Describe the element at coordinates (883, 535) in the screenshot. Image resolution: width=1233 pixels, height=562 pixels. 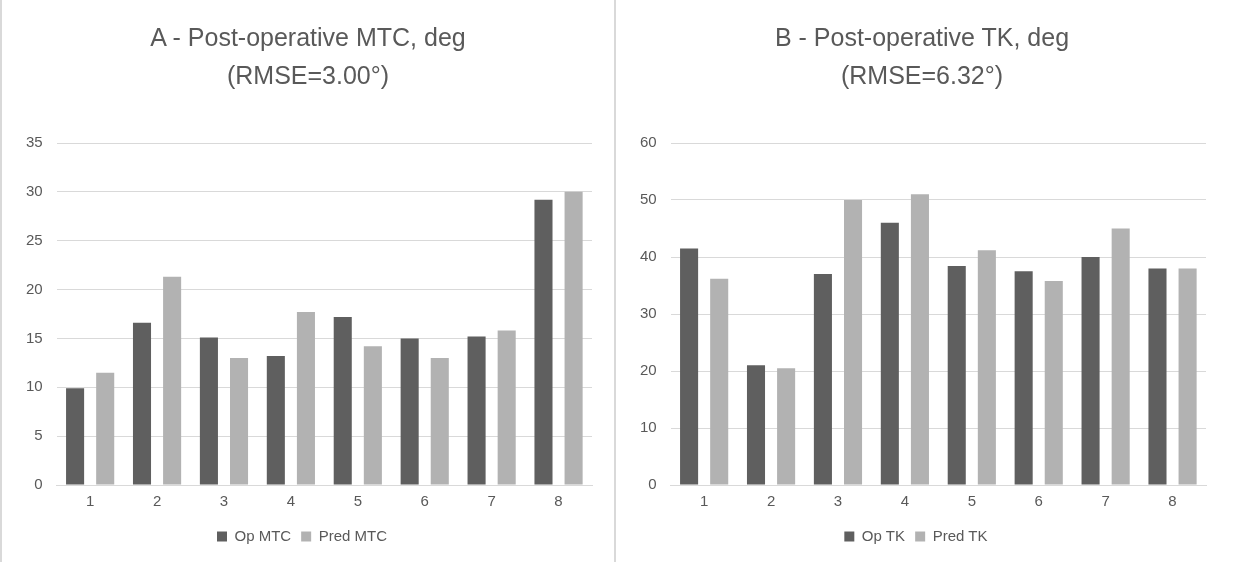
I see `legend-label: Op TK` at that location.